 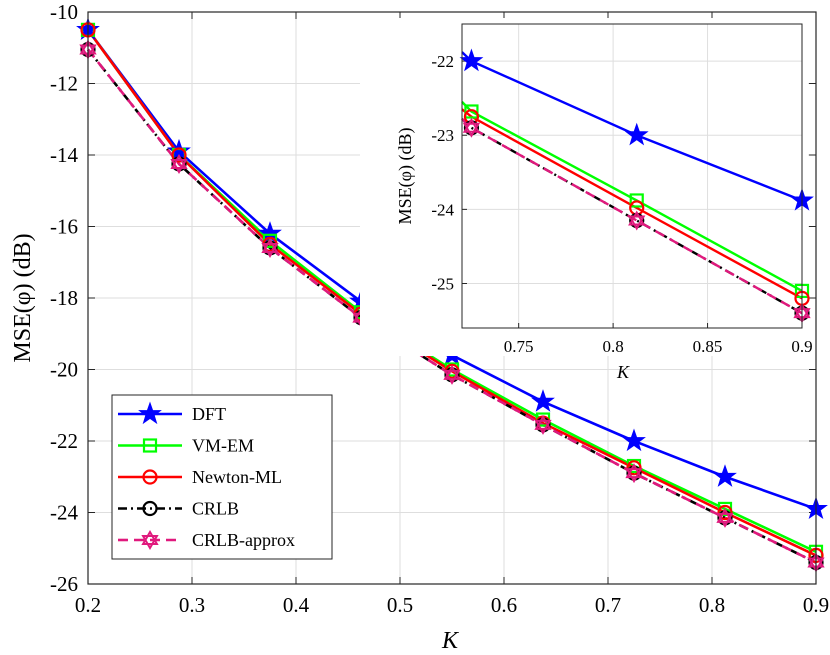 What do you see at coordinates (150, 540) in the screenshot?
I see `legend-marker-crlb-approx` at bounding box center [150, 540].